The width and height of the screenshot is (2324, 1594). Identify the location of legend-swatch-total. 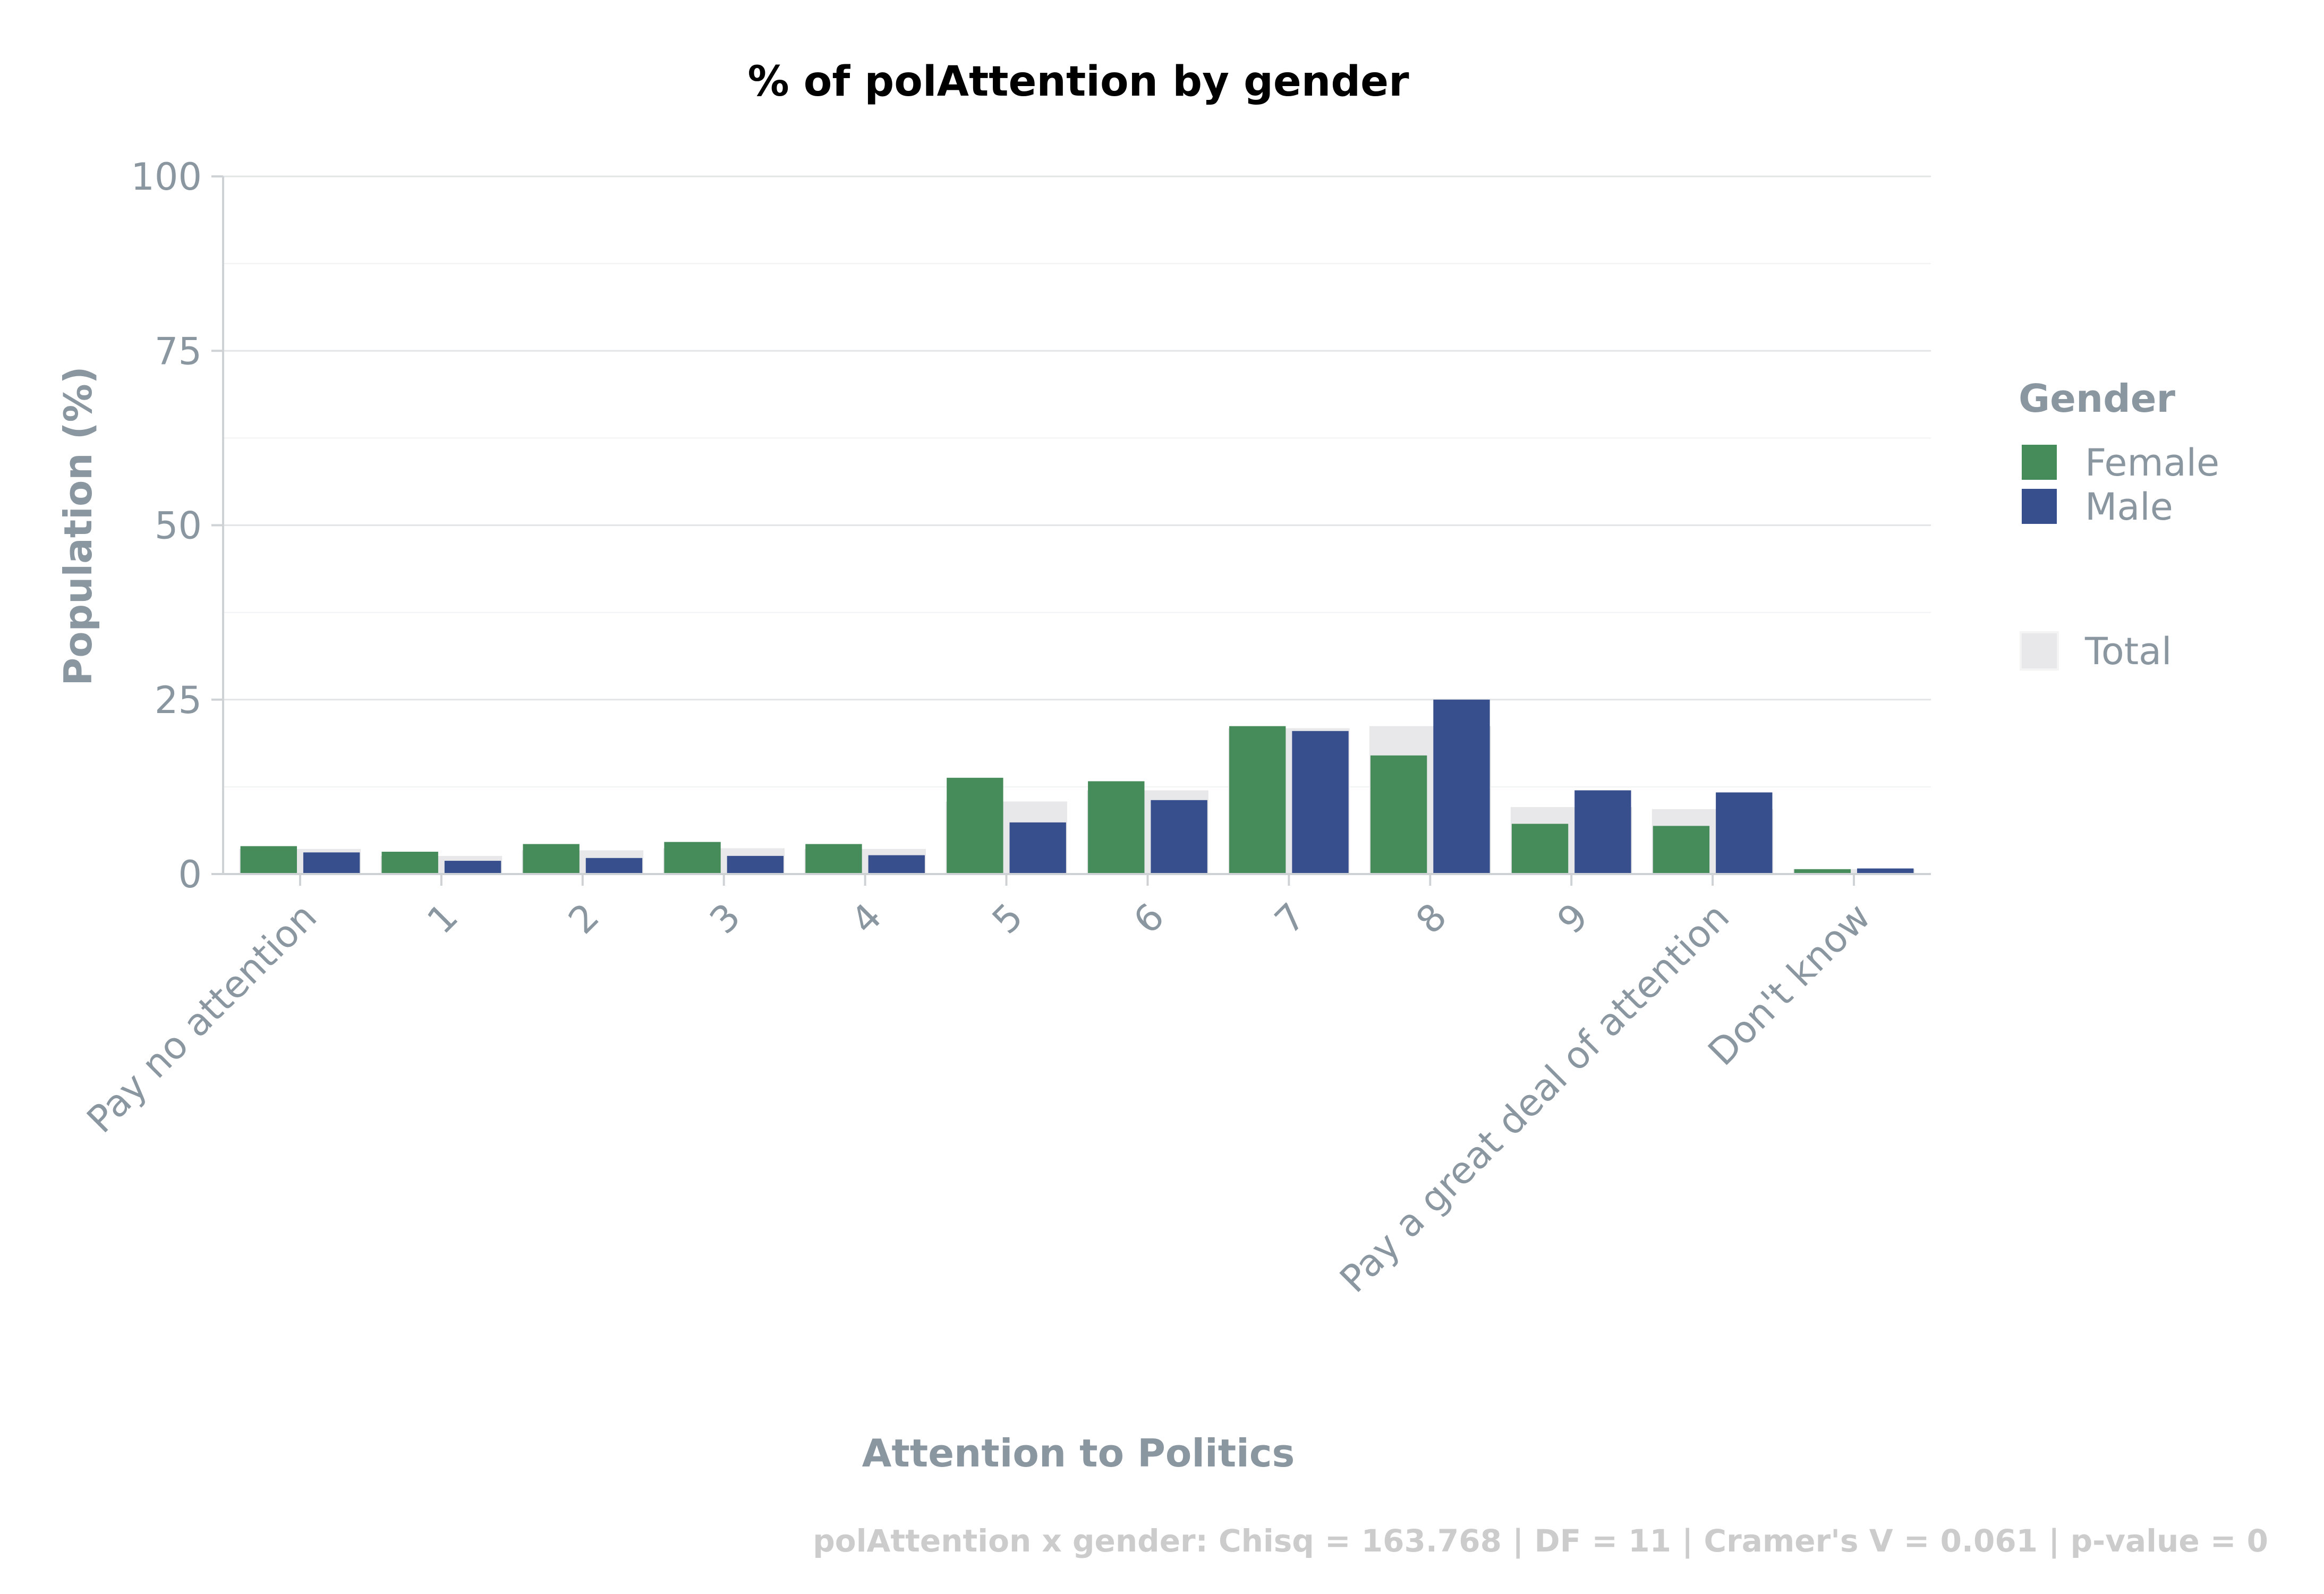
(2040, 651).